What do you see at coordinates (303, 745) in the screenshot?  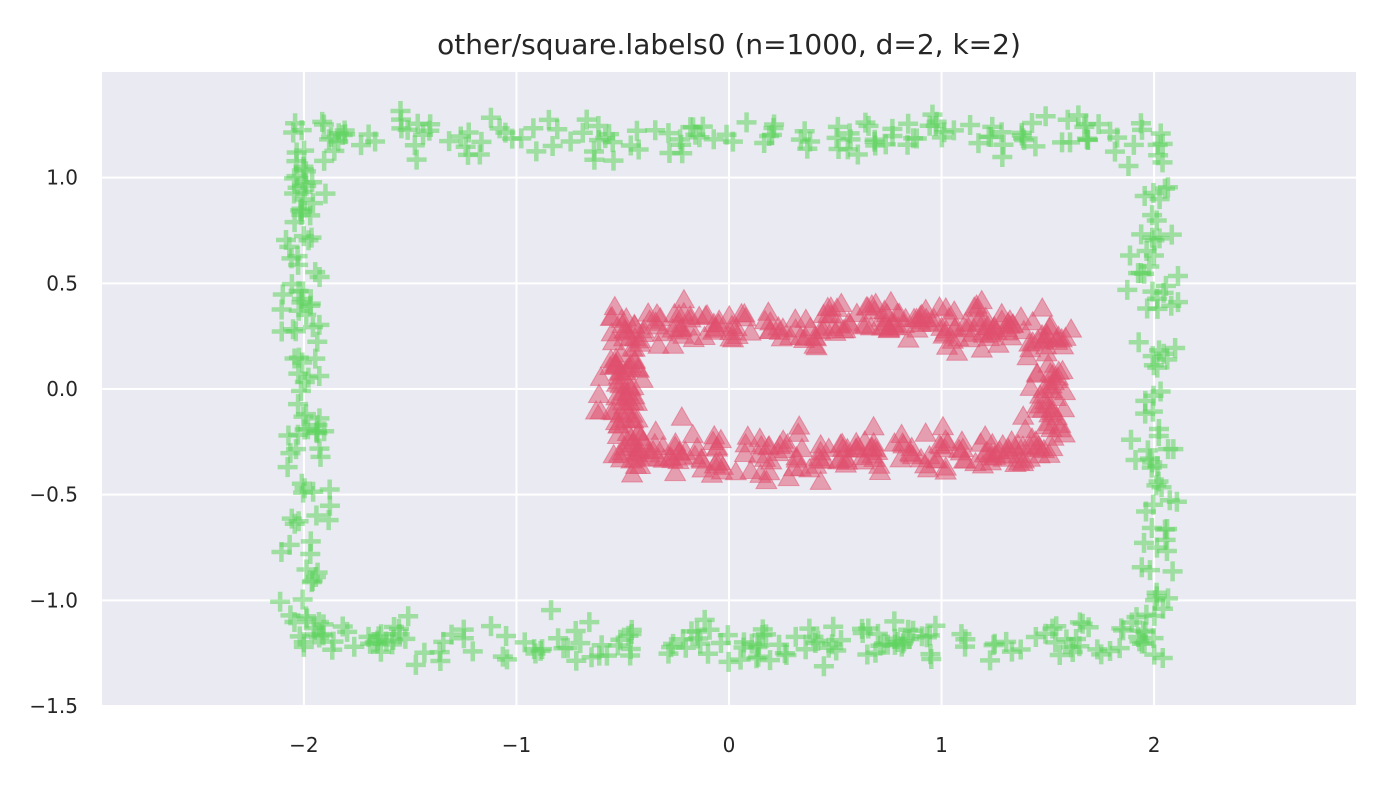 I see `x-tick-label: −2` at bounding box center [303, 745].